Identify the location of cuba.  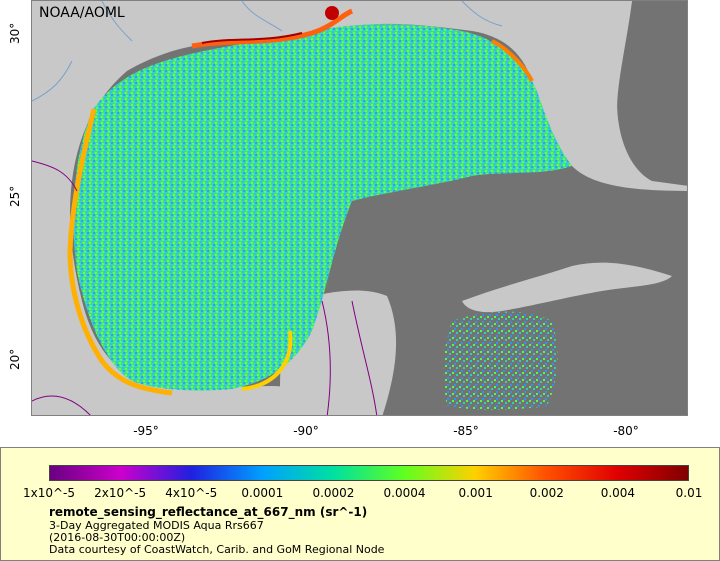
(567, 287).